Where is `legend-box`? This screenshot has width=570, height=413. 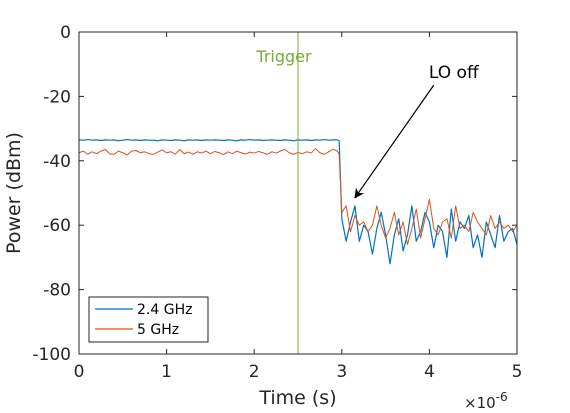 legend-box is located at coordinates (148, 319).